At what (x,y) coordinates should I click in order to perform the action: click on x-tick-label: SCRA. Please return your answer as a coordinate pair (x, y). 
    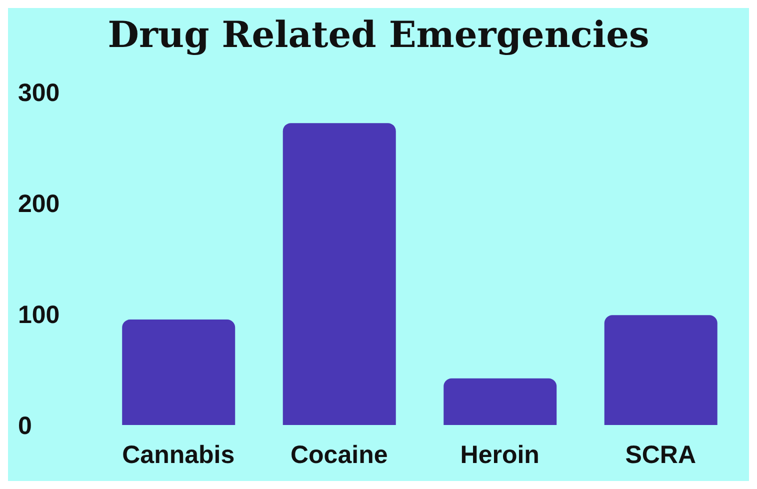
    Looking at the image, I should click on (660, 454).